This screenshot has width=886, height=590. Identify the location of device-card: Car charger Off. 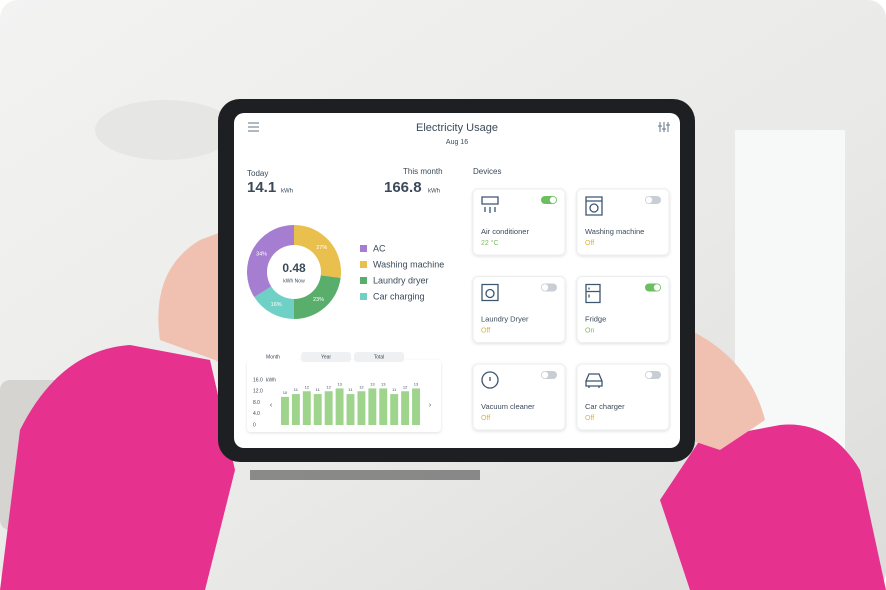
(623, 397).